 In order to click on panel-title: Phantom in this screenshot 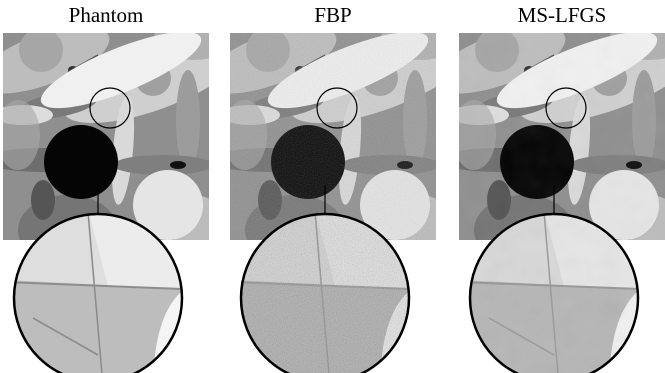, I will do `click(106, 15)`.